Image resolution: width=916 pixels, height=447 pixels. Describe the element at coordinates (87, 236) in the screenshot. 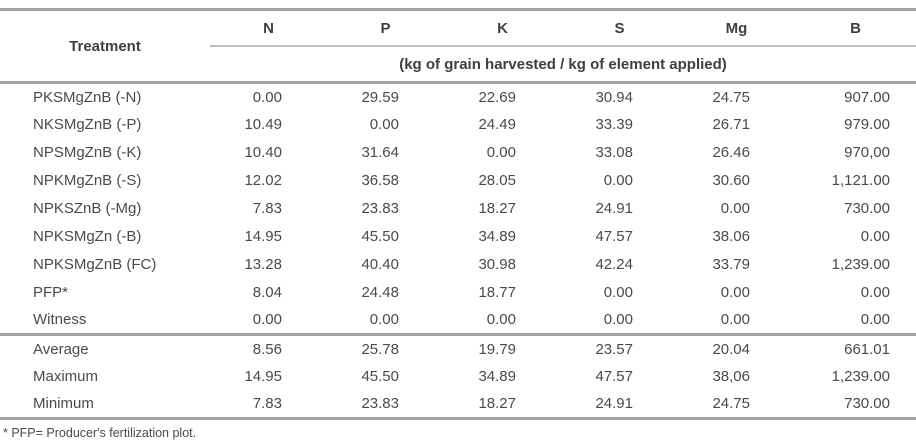

I see `treatment-cell: NPKSMgZn (-B)` at that location.